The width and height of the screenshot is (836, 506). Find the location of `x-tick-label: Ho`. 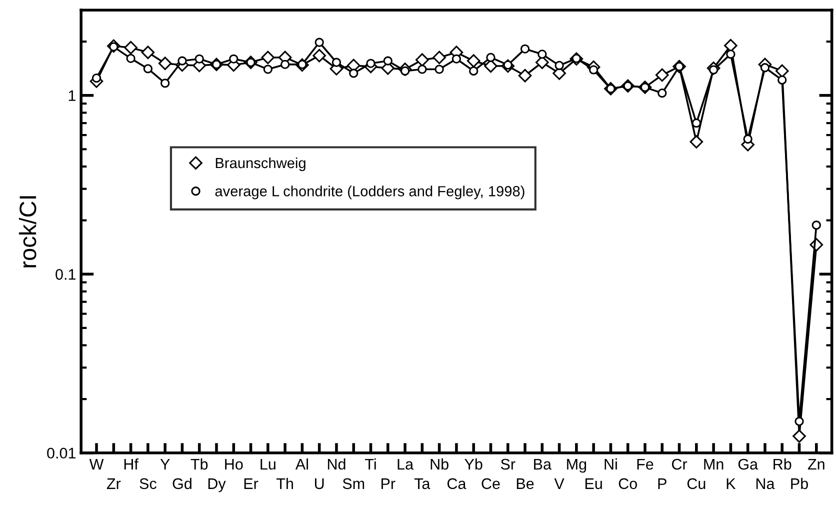

x-tick-label: Ho is located at coordinates (234, 464).